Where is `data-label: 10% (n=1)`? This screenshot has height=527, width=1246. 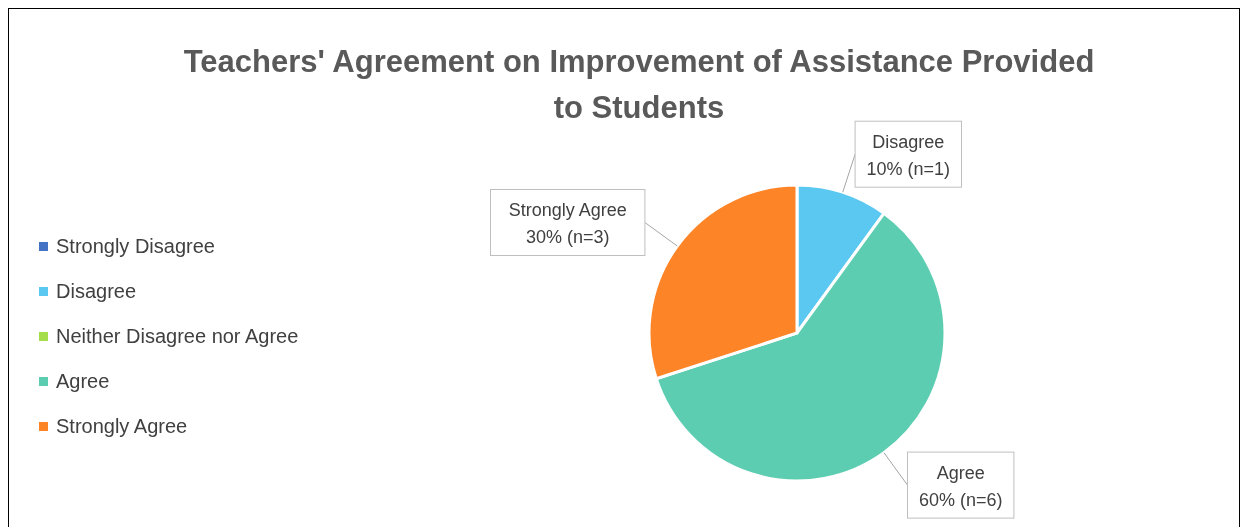
data-label: 10% (n=1) is located at coordinates (908, 169).